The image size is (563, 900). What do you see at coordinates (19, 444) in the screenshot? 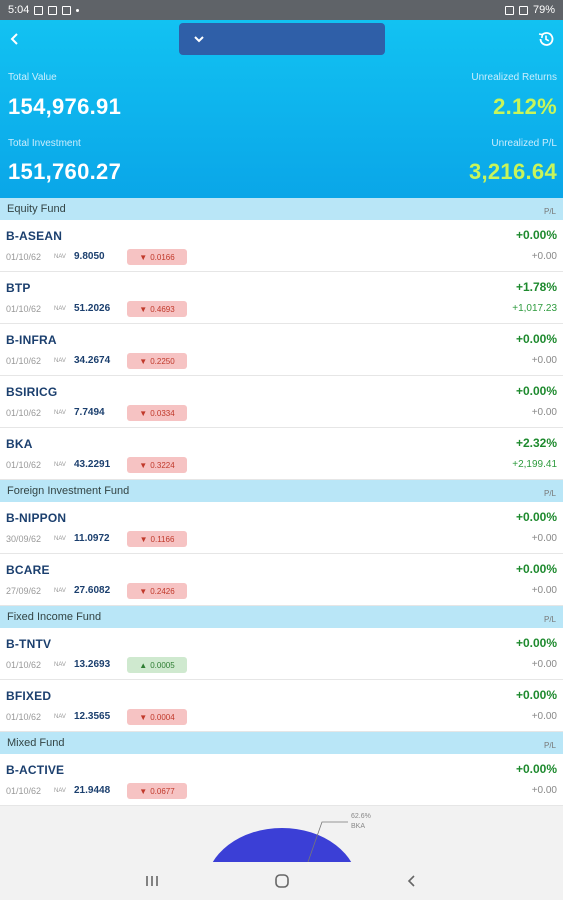
I see `fund-name: BKA` at bounding box center [19, 444].